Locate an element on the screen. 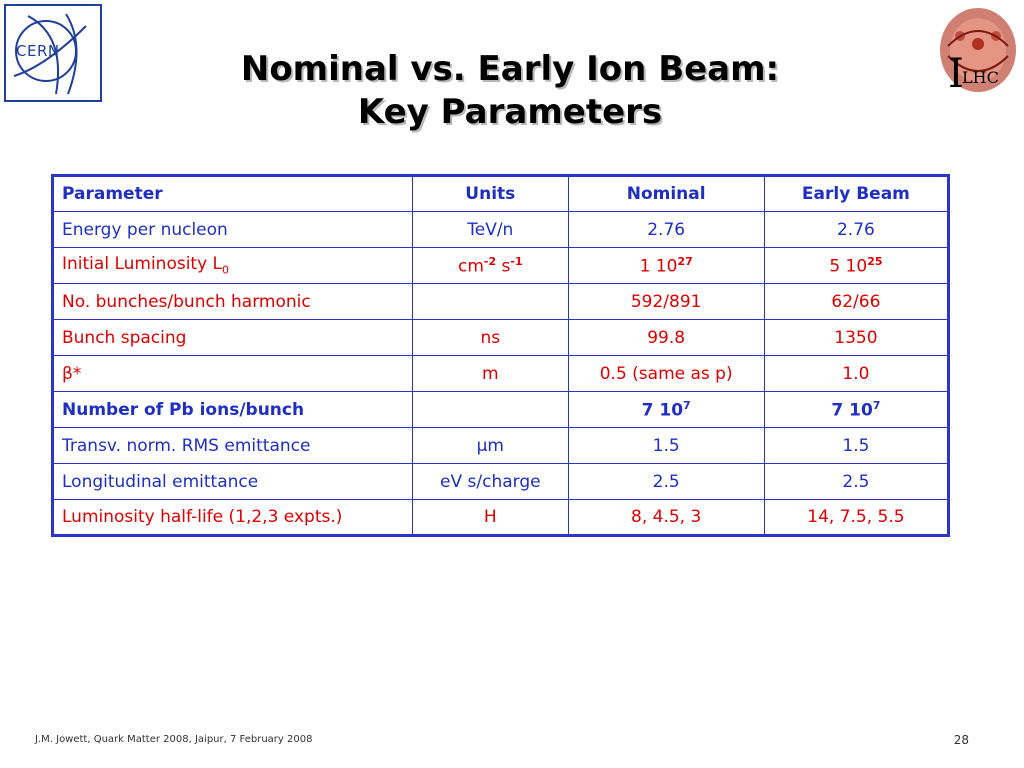 The image size is (1024, 768). row-parameter-subscript: 0 is located at coordinates (226, 270).